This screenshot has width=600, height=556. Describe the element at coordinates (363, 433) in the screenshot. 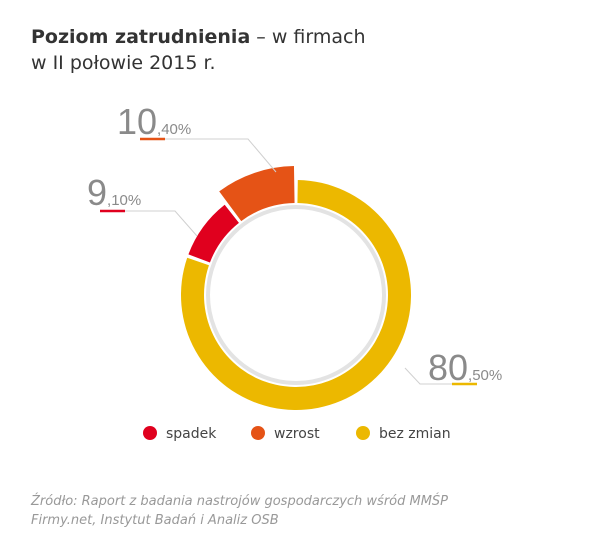

I see `legend-dot-bez-zmian` at that location.